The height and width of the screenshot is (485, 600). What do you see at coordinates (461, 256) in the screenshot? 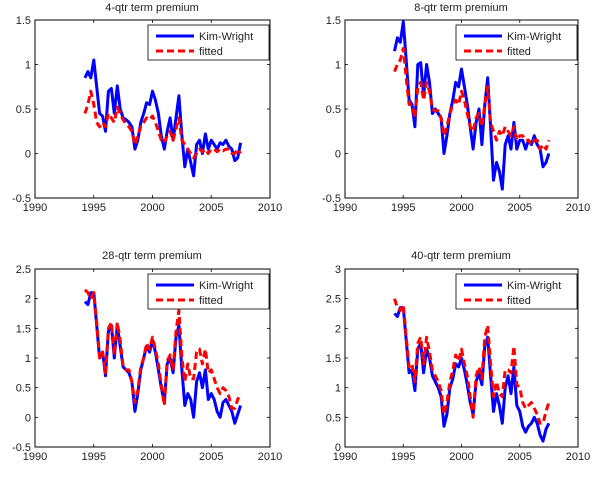
I see `subplot-title: 40-qtr term premium` at bounding box center [461, 256].